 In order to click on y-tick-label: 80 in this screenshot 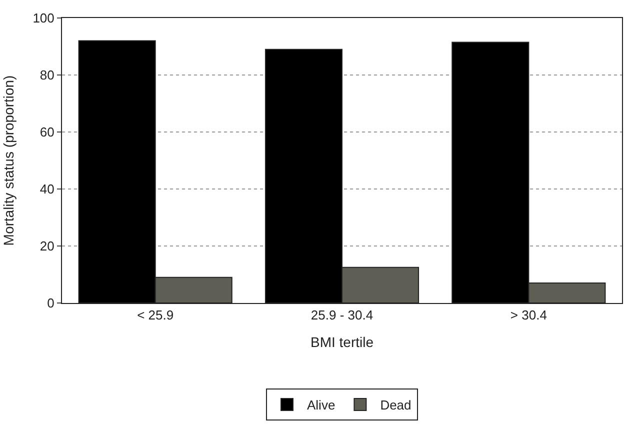, I will do `click(47, 75)`.